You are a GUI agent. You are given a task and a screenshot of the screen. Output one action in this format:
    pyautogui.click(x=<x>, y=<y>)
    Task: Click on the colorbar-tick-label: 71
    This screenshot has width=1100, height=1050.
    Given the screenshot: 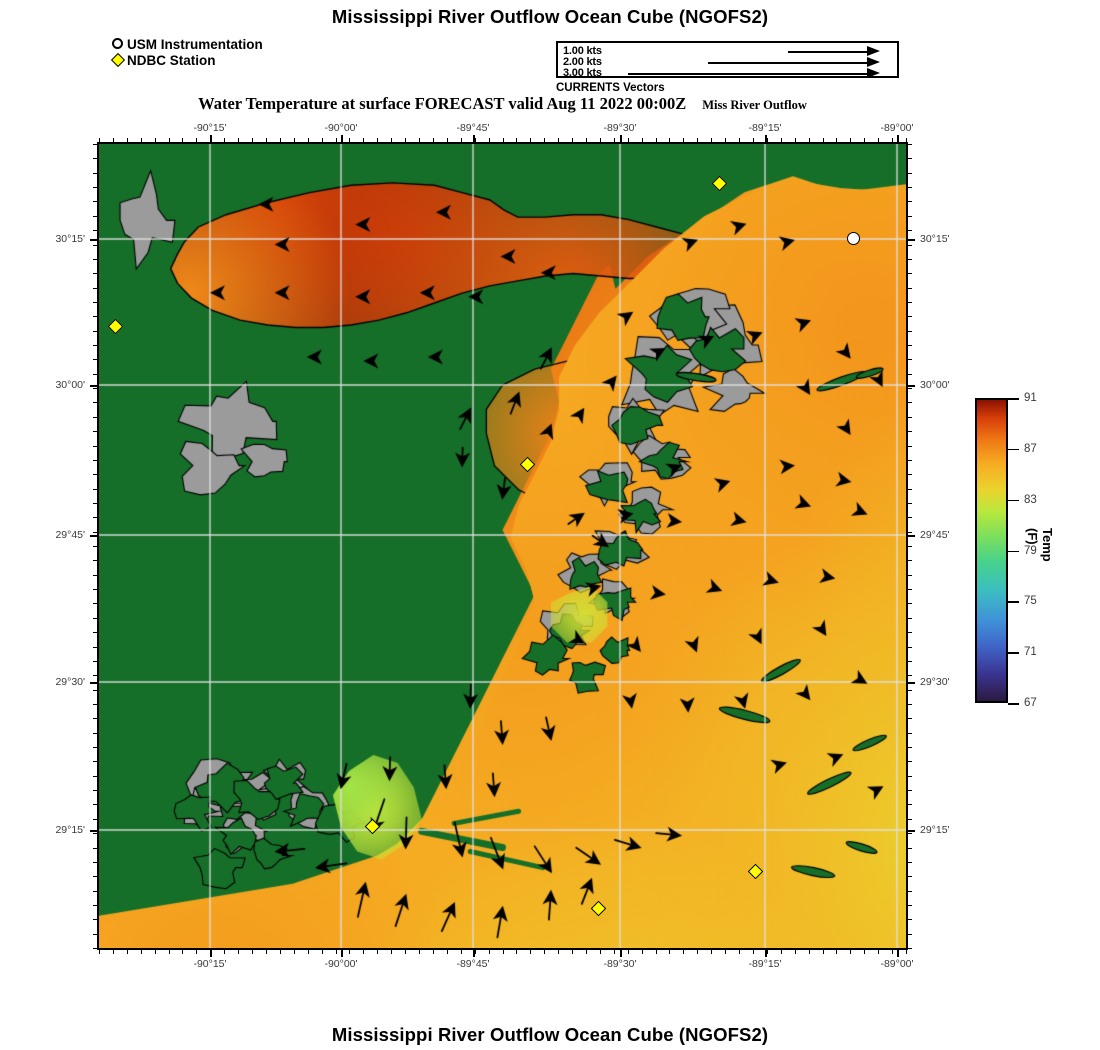 What is the action you would take?
    pyautogui.click(x=1030, y=652)
    